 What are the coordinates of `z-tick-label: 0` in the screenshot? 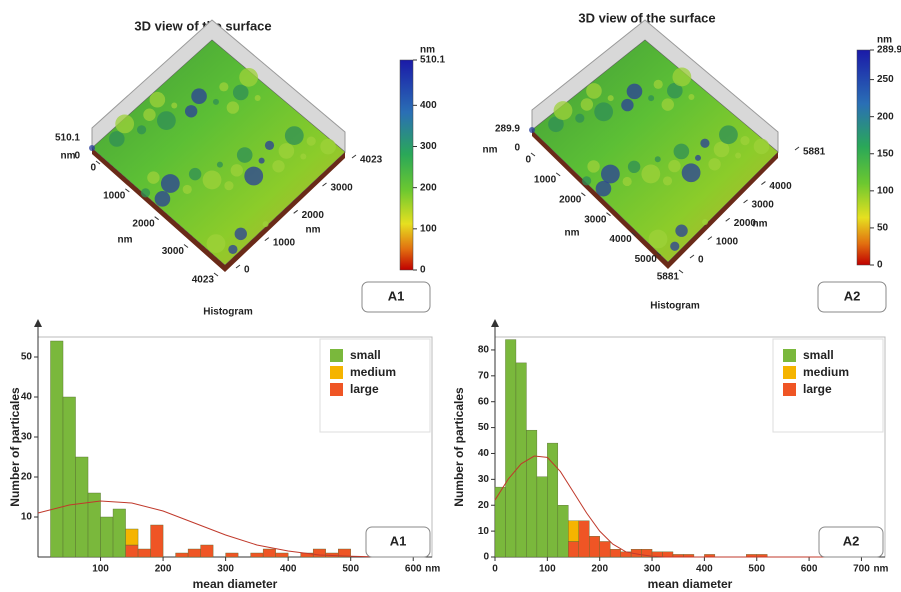 It's located at (517, 148).